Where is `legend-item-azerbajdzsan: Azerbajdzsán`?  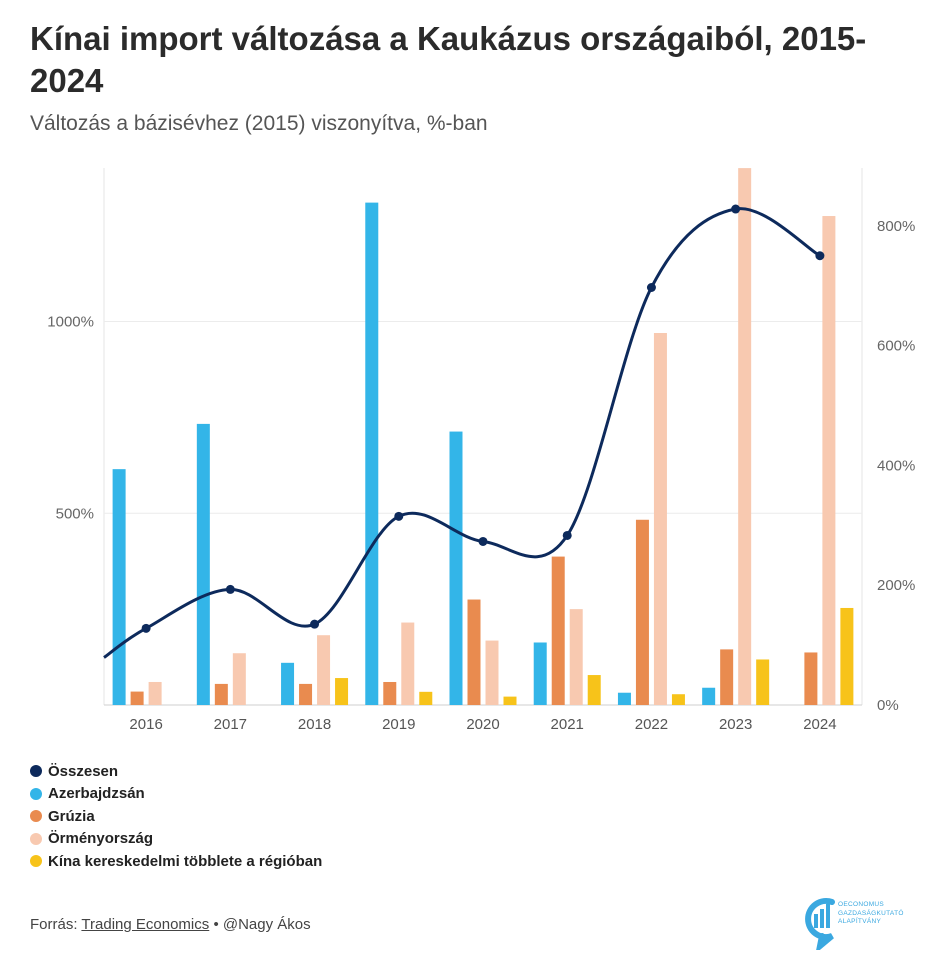 legend-item-azerbajdzsan: Azerbajdzsán is located at coordinates (176, 794).